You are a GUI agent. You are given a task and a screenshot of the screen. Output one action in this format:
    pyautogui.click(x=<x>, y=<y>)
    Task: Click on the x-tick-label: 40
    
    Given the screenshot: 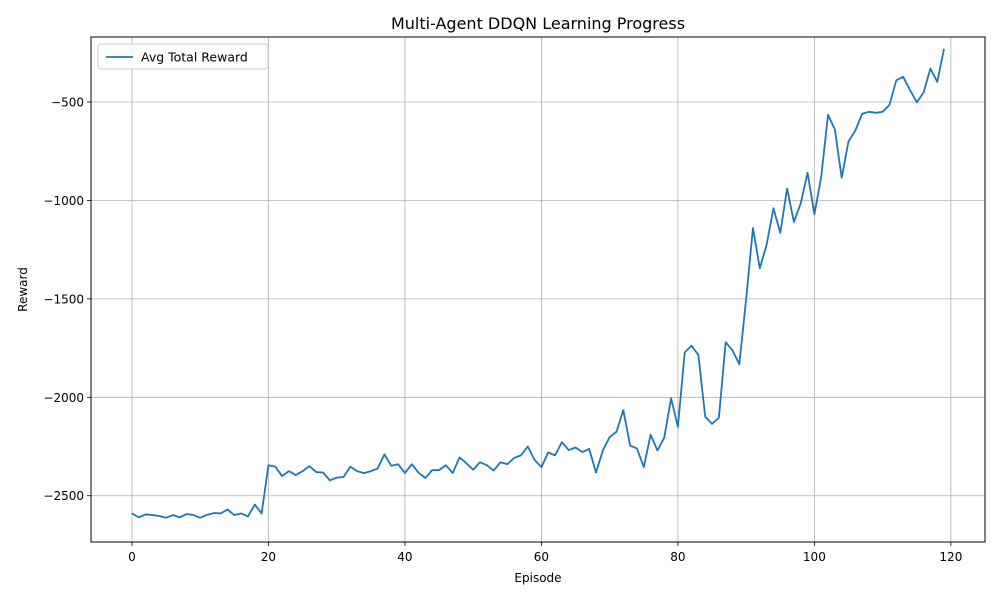 What is the action you would take?
    pyautogui.click(x=404, y=557)
    